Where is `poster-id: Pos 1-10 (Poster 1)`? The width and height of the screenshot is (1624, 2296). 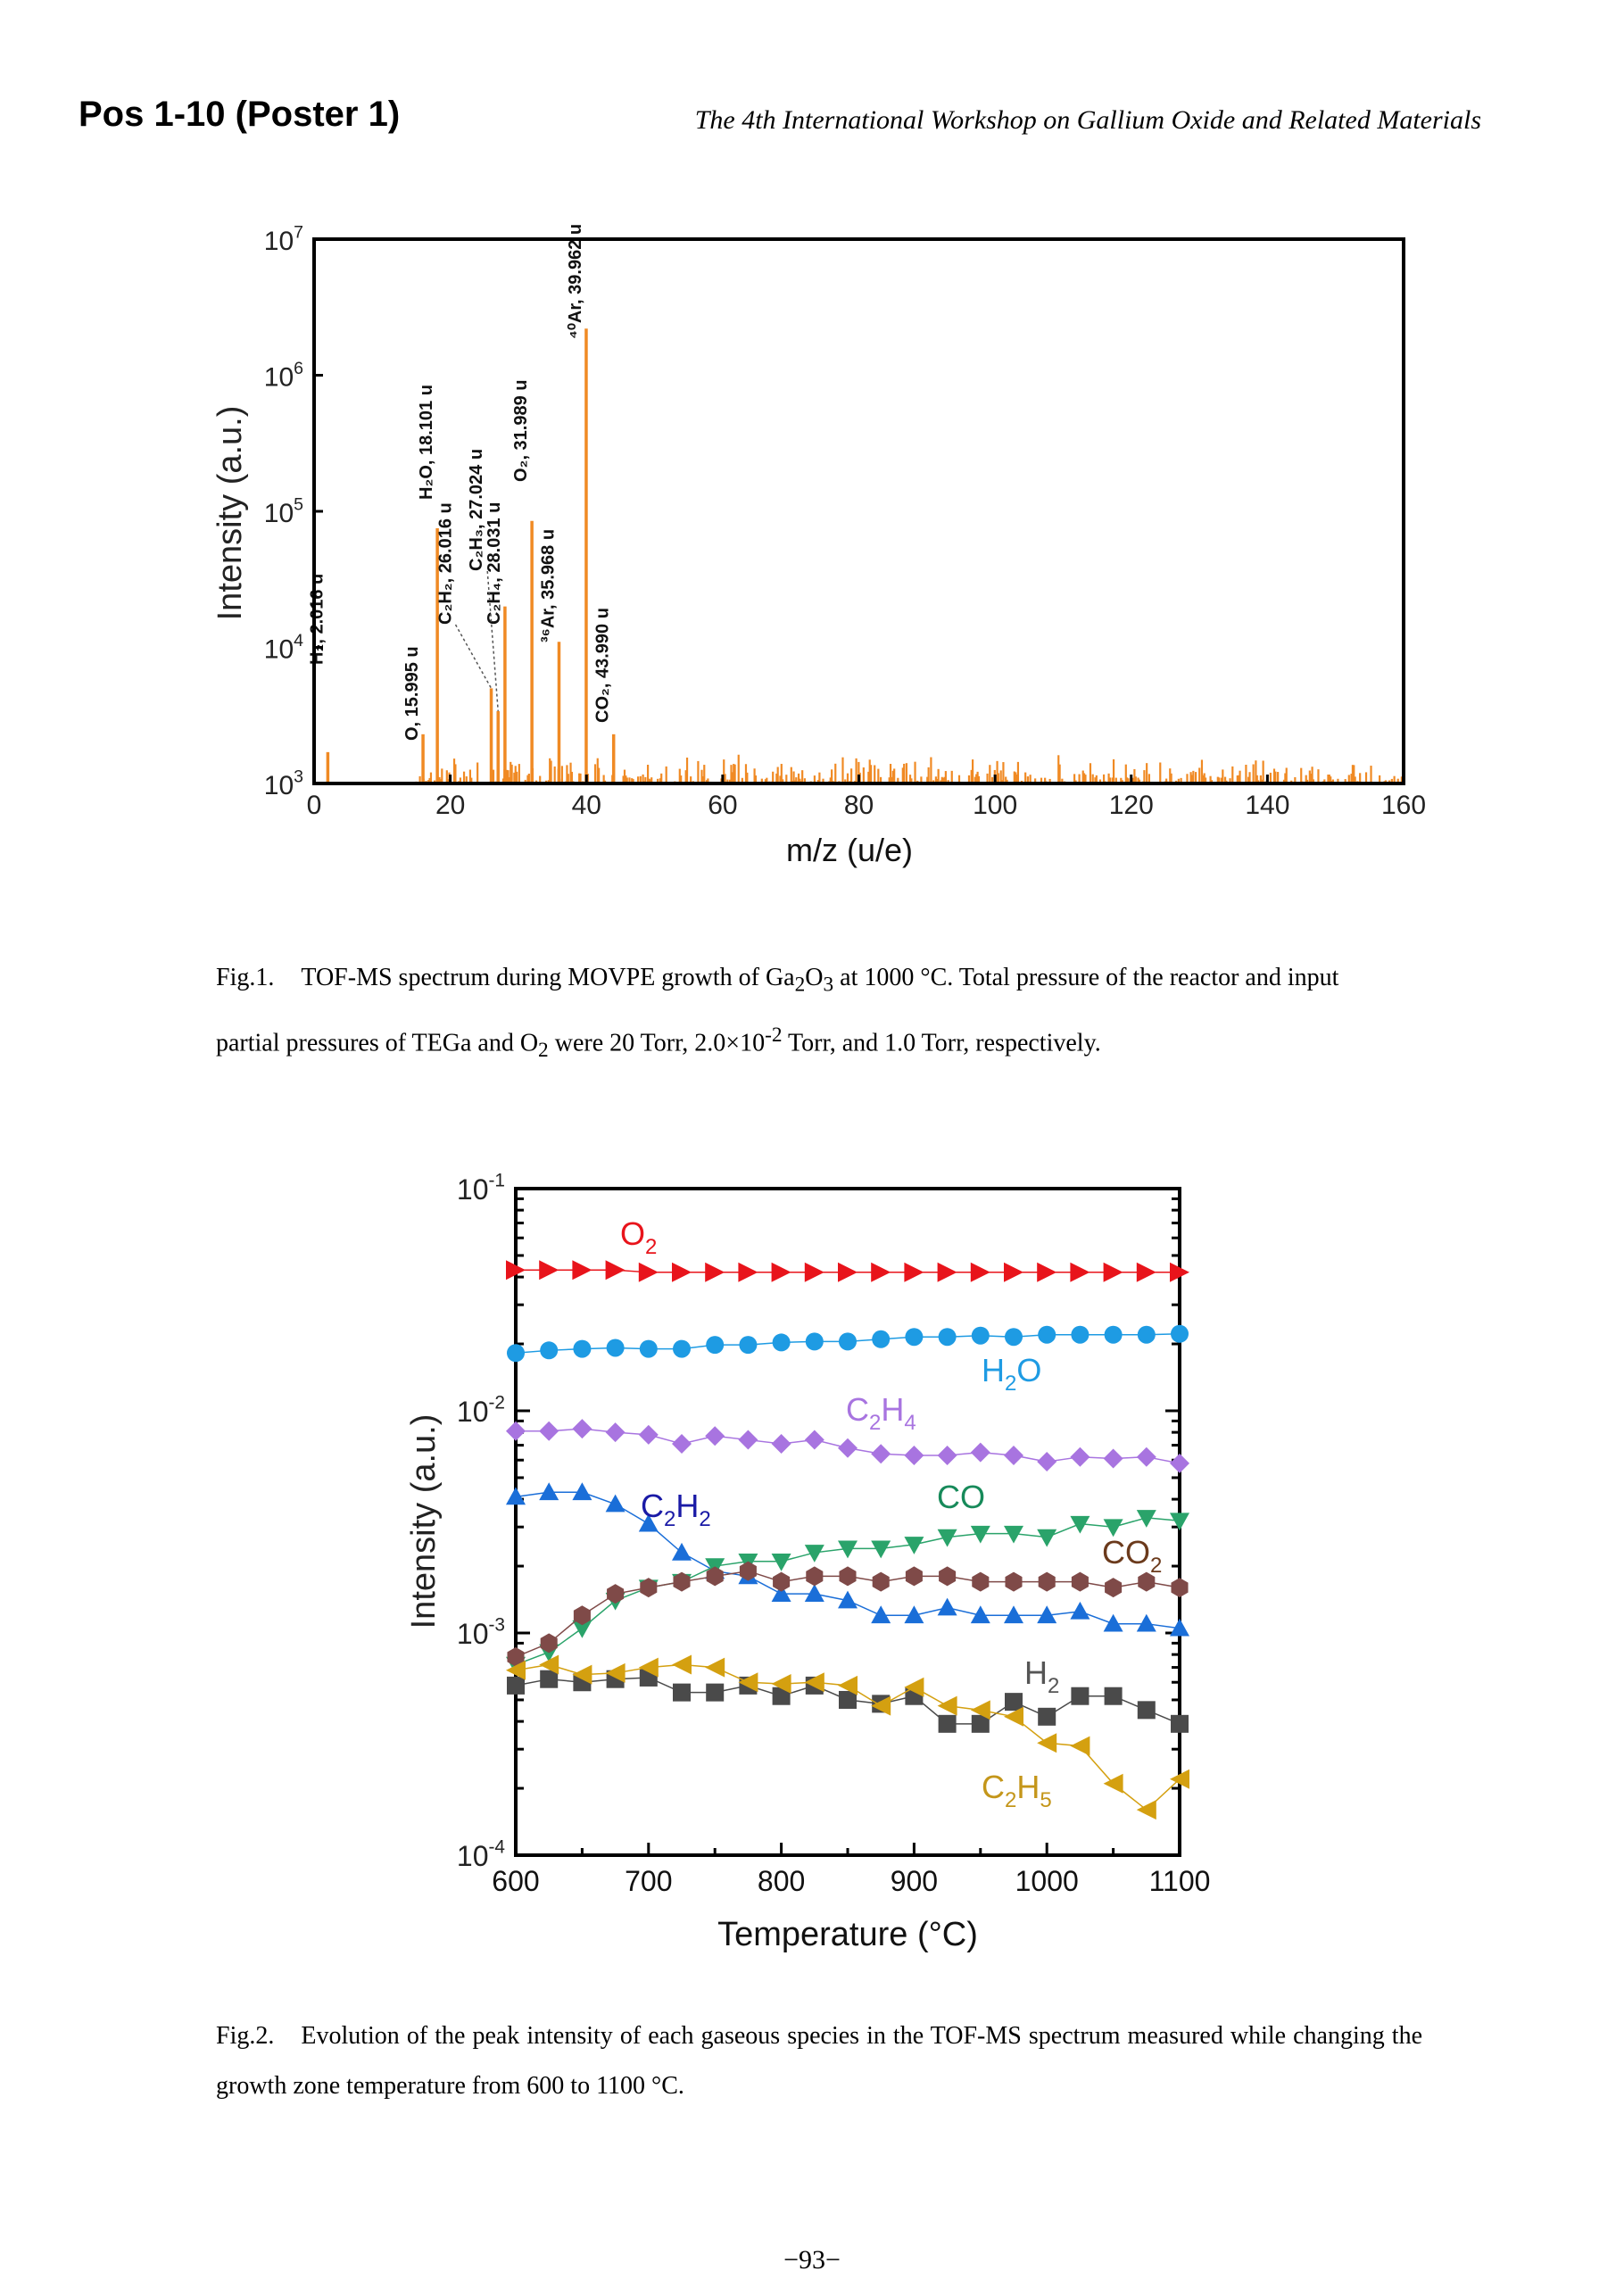
poster-id: Pos 1-10 (Poster 1) is located at coordinates (240, 115).